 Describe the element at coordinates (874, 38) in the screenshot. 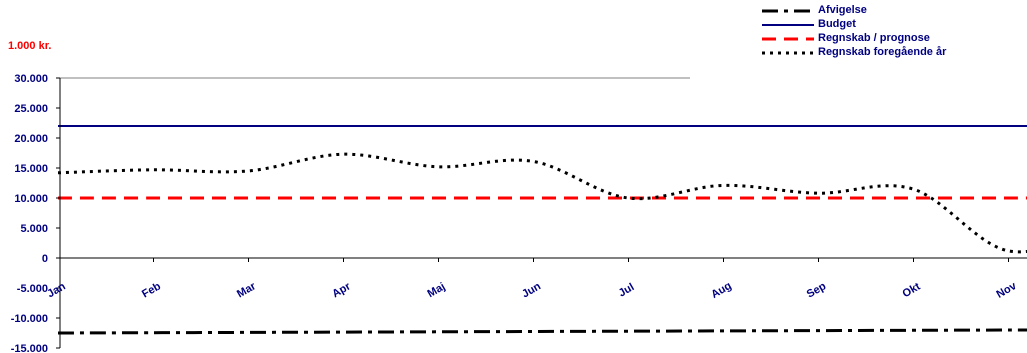

I see `legend-label: Regnskab / prognose` at that location.